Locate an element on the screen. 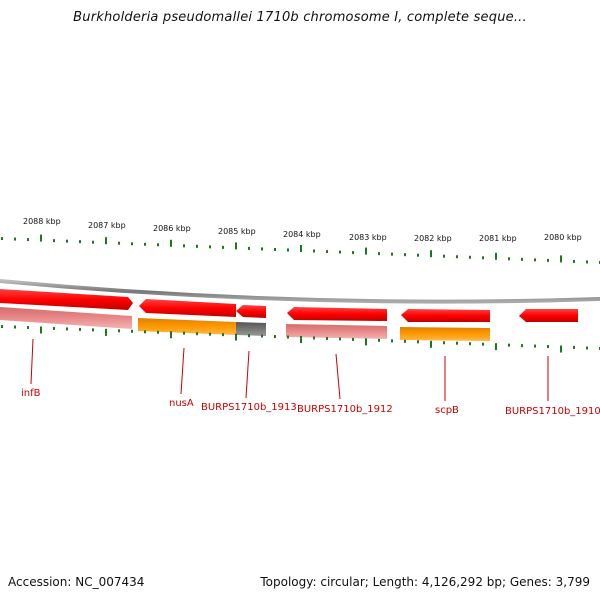  scale-label: 2082 kbp is located at coordinates (433, 238).